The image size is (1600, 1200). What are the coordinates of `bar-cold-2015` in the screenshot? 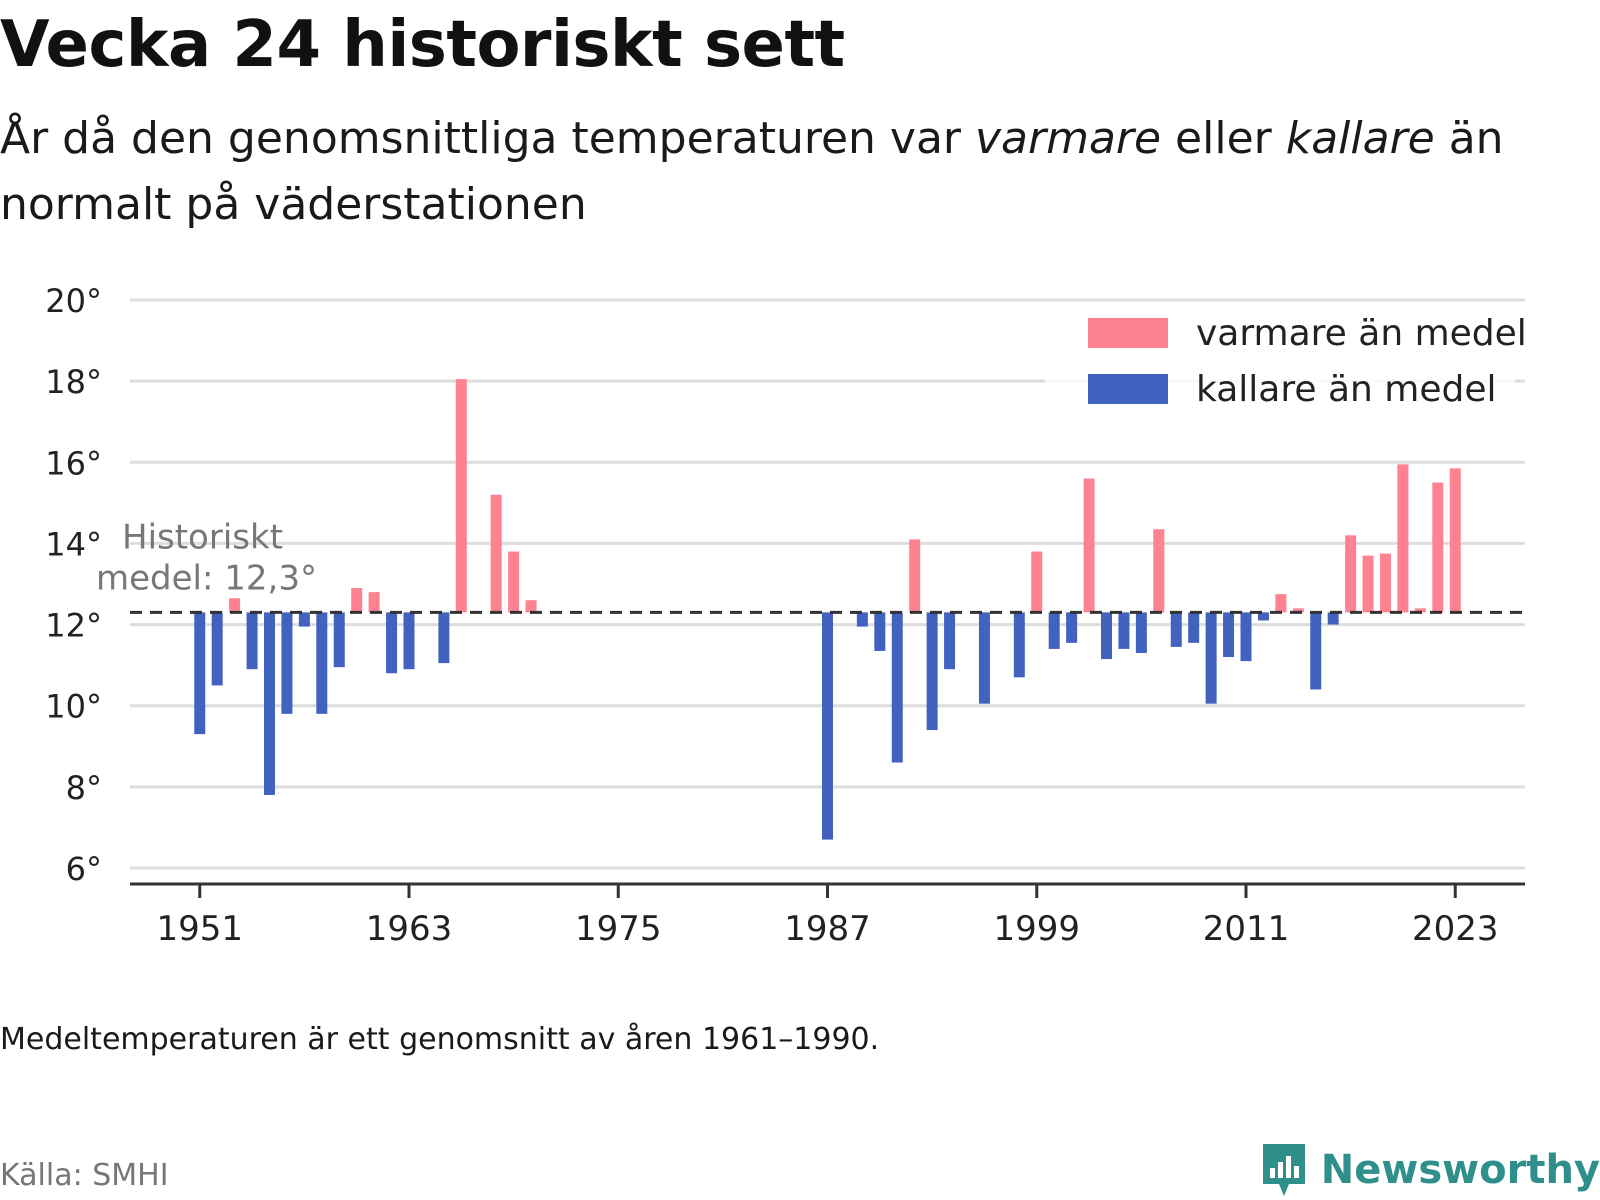 It's located at (1316, 651).